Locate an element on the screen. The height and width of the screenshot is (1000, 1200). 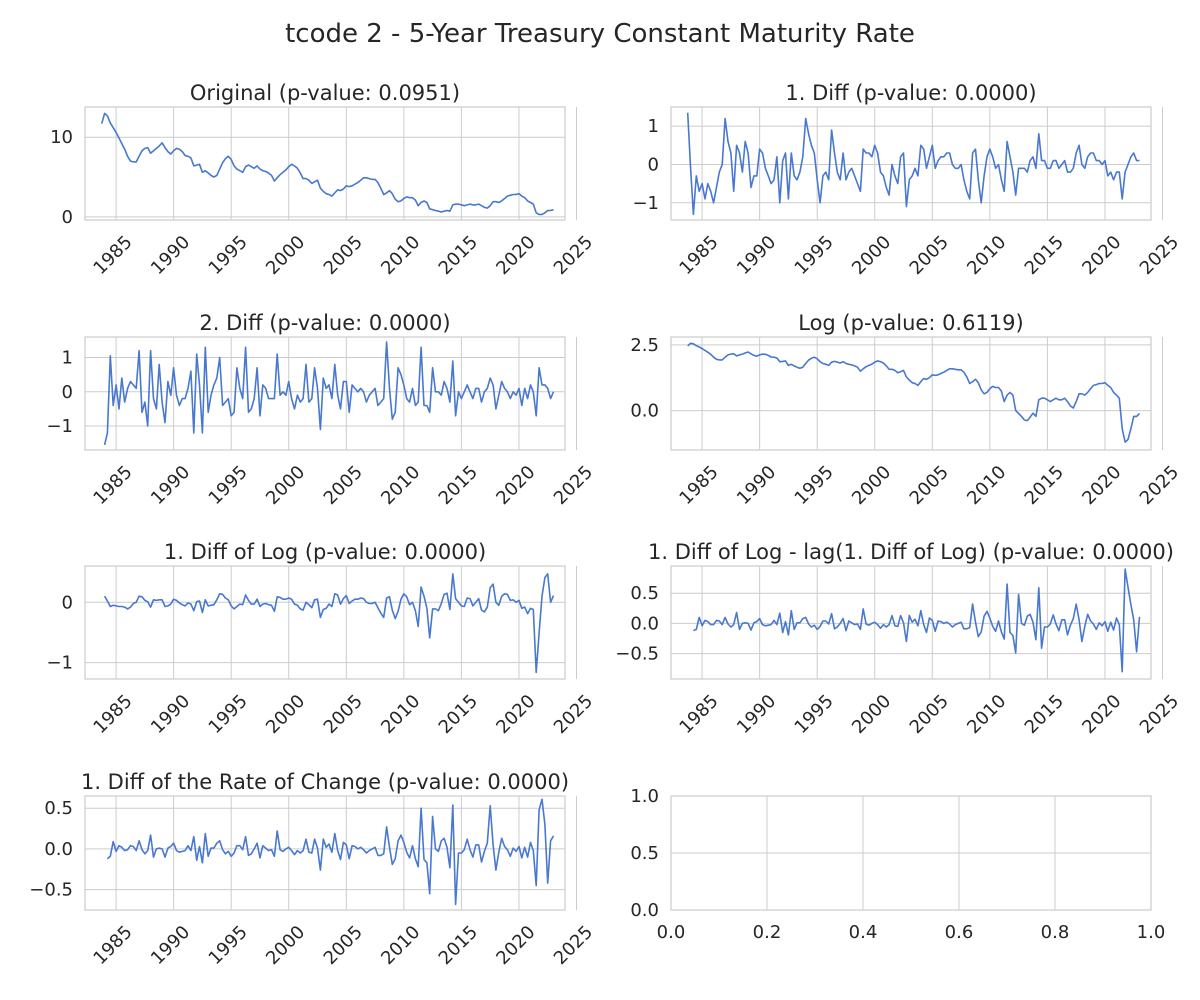
x-tick-label: 0.4 is located at coordinates (863, 932).